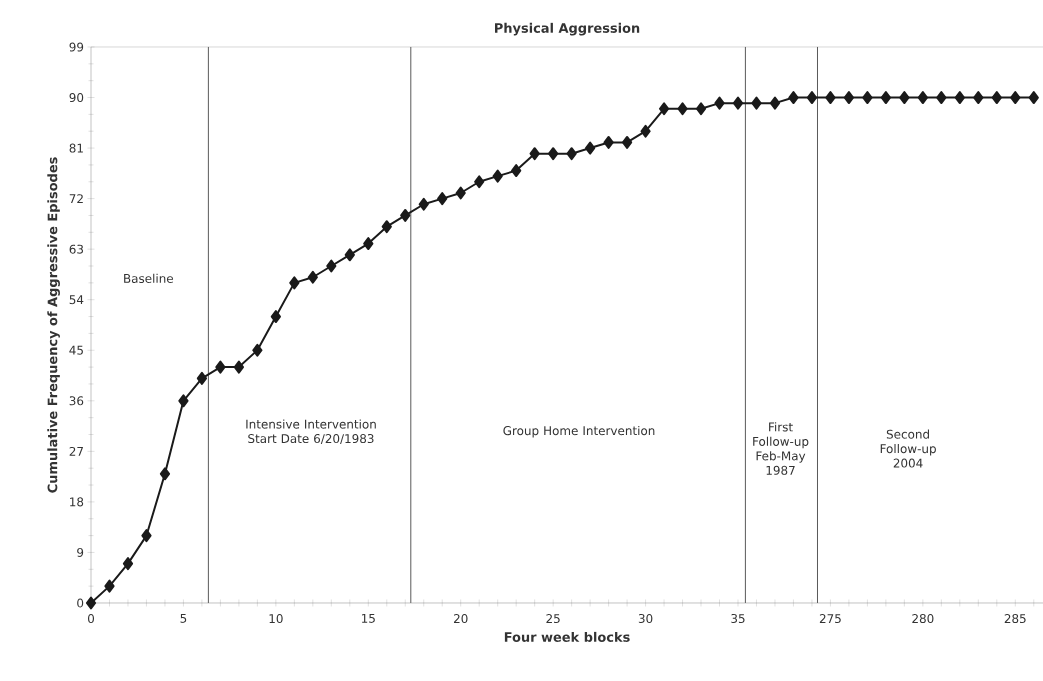 This screenshot has height=681, width=1043. What do you see at coordinates (53, 325) in the screenshot?
I see `y-axis-title: Cumulative Frequency of Aggressive Episodes` at bounding box center [53, 325].